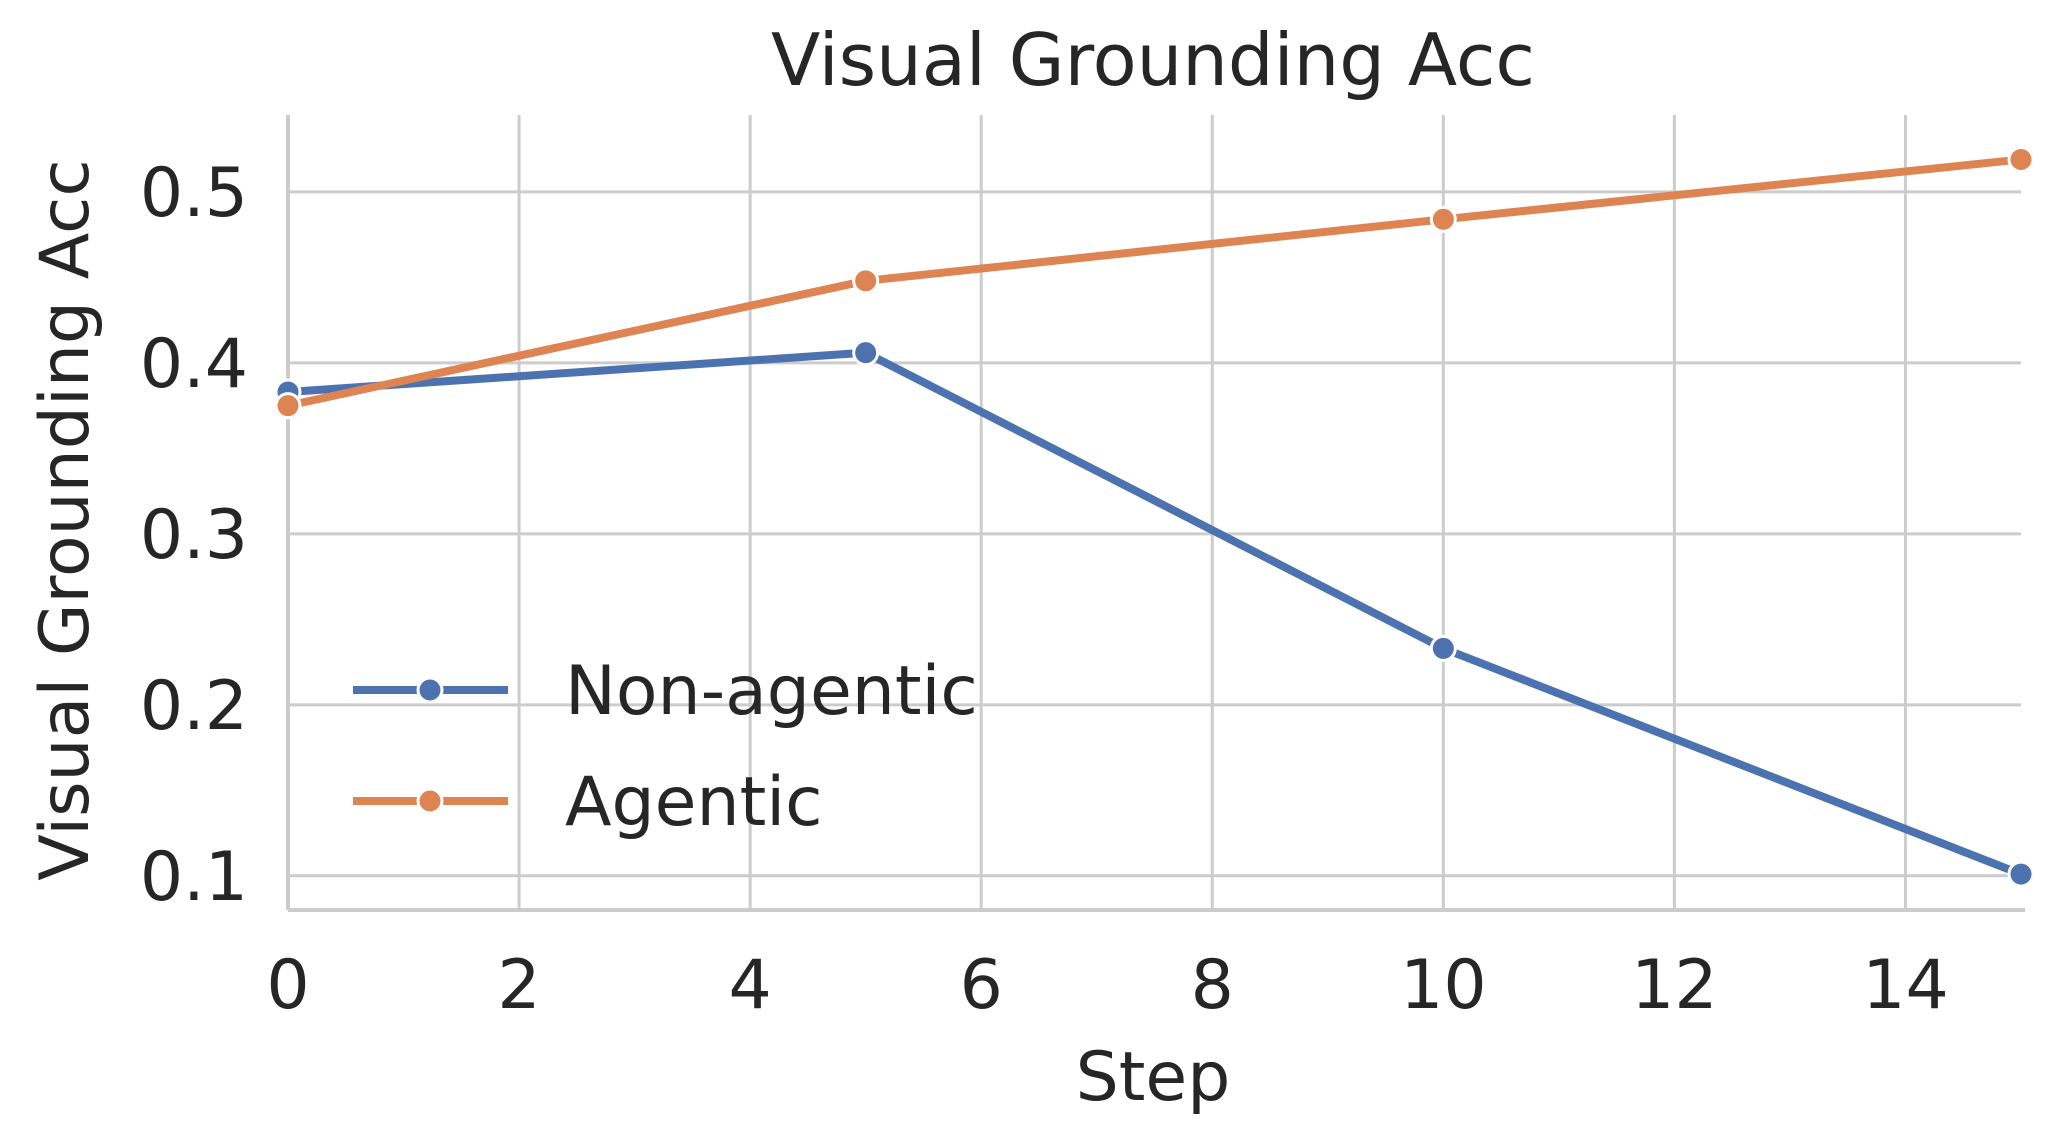 This screenshot has height=1148, width=2049. Describe the element at coordinates (518, 985) in the screenshot. I see `x-tick-label: 2` at that location.